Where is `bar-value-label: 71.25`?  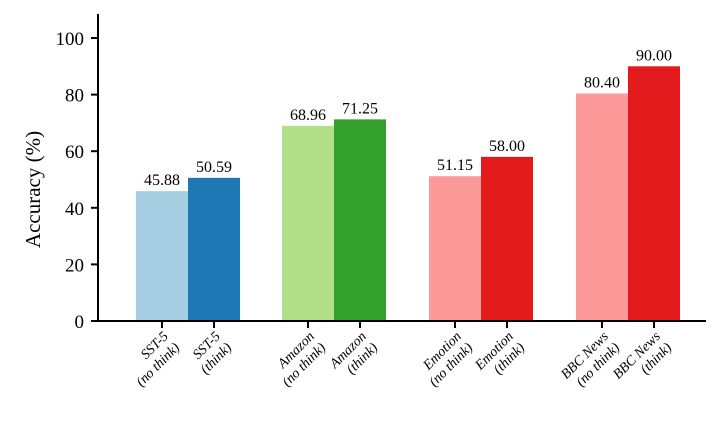 bar-value-label: 71.25 is located at coordinates (360, 108).